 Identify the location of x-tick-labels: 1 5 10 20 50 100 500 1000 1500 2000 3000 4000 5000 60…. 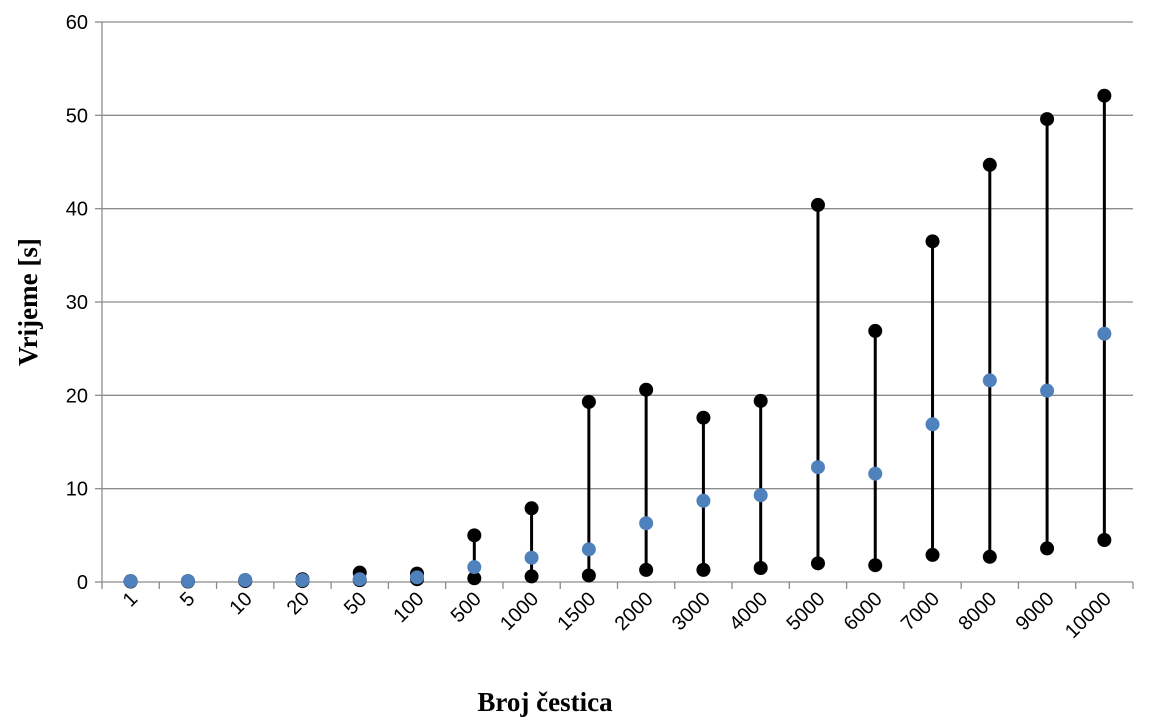
(617, 615).